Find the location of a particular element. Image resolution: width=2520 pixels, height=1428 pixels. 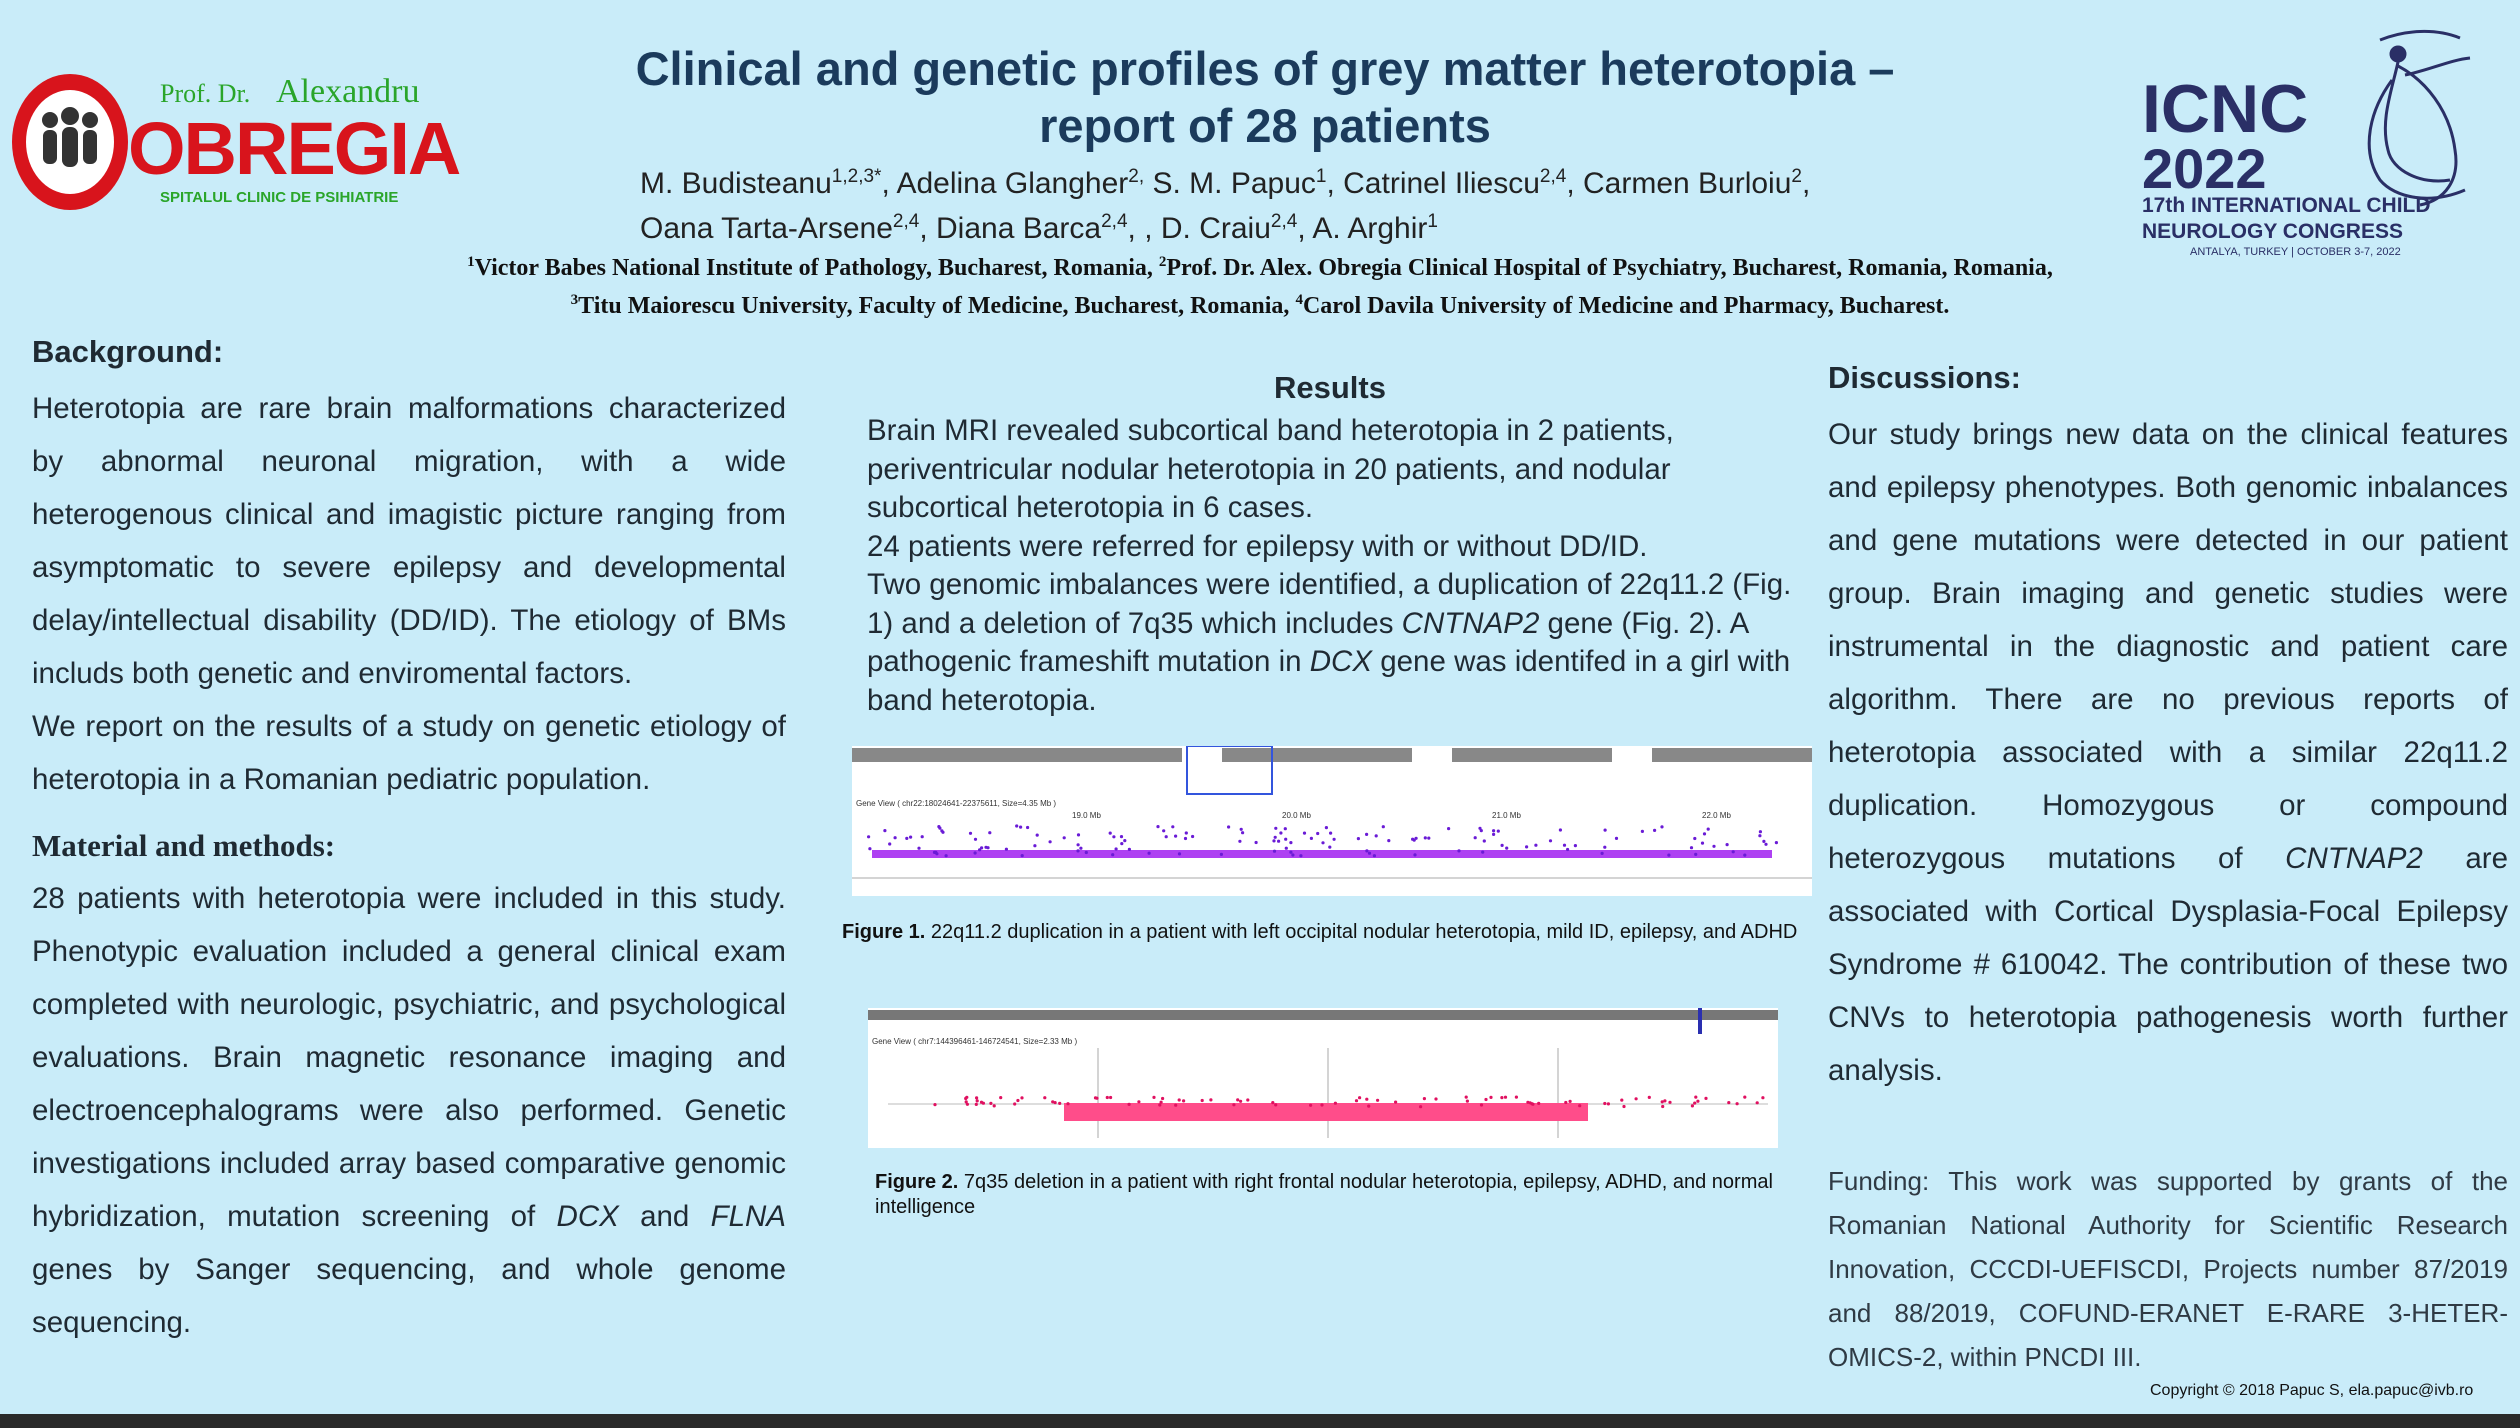

affiliation-sup: 4 is located at coordinates (1299, 300).